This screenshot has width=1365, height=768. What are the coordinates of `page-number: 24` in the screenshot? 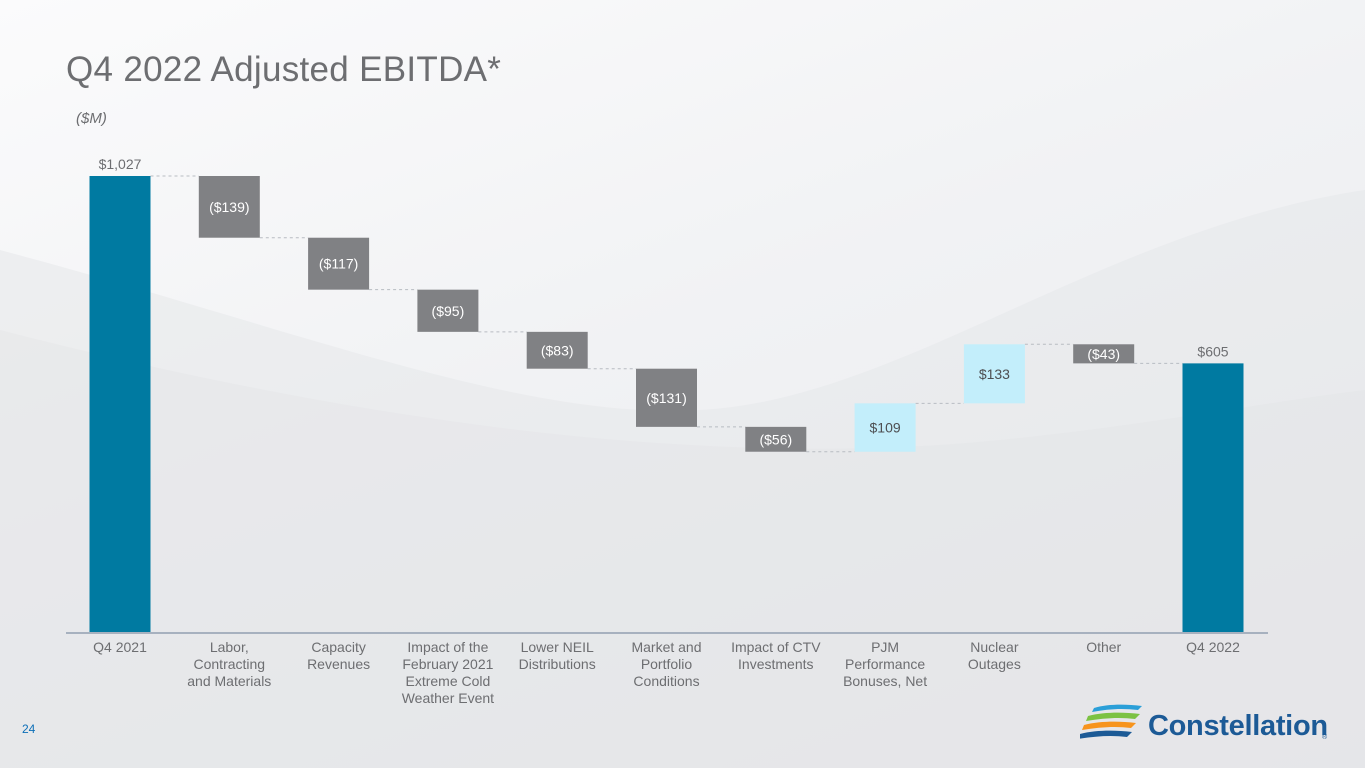 It's located at (29, 729).